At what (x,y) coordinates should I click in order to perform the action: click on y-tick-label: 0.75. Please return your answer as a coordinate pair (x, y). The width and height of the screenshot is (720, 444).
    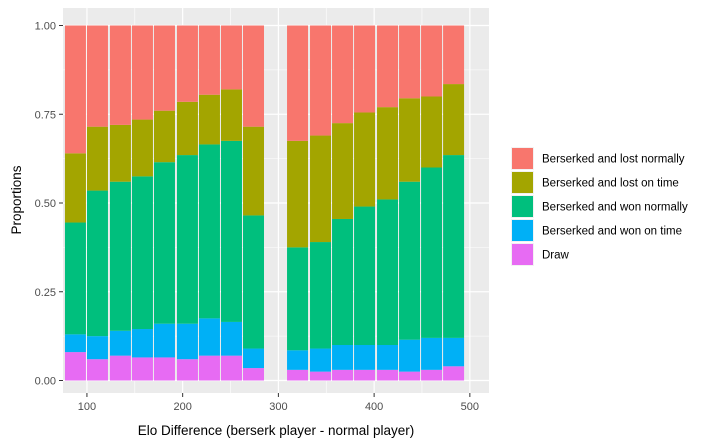
    Looking at the image, I should click on (45, 115).